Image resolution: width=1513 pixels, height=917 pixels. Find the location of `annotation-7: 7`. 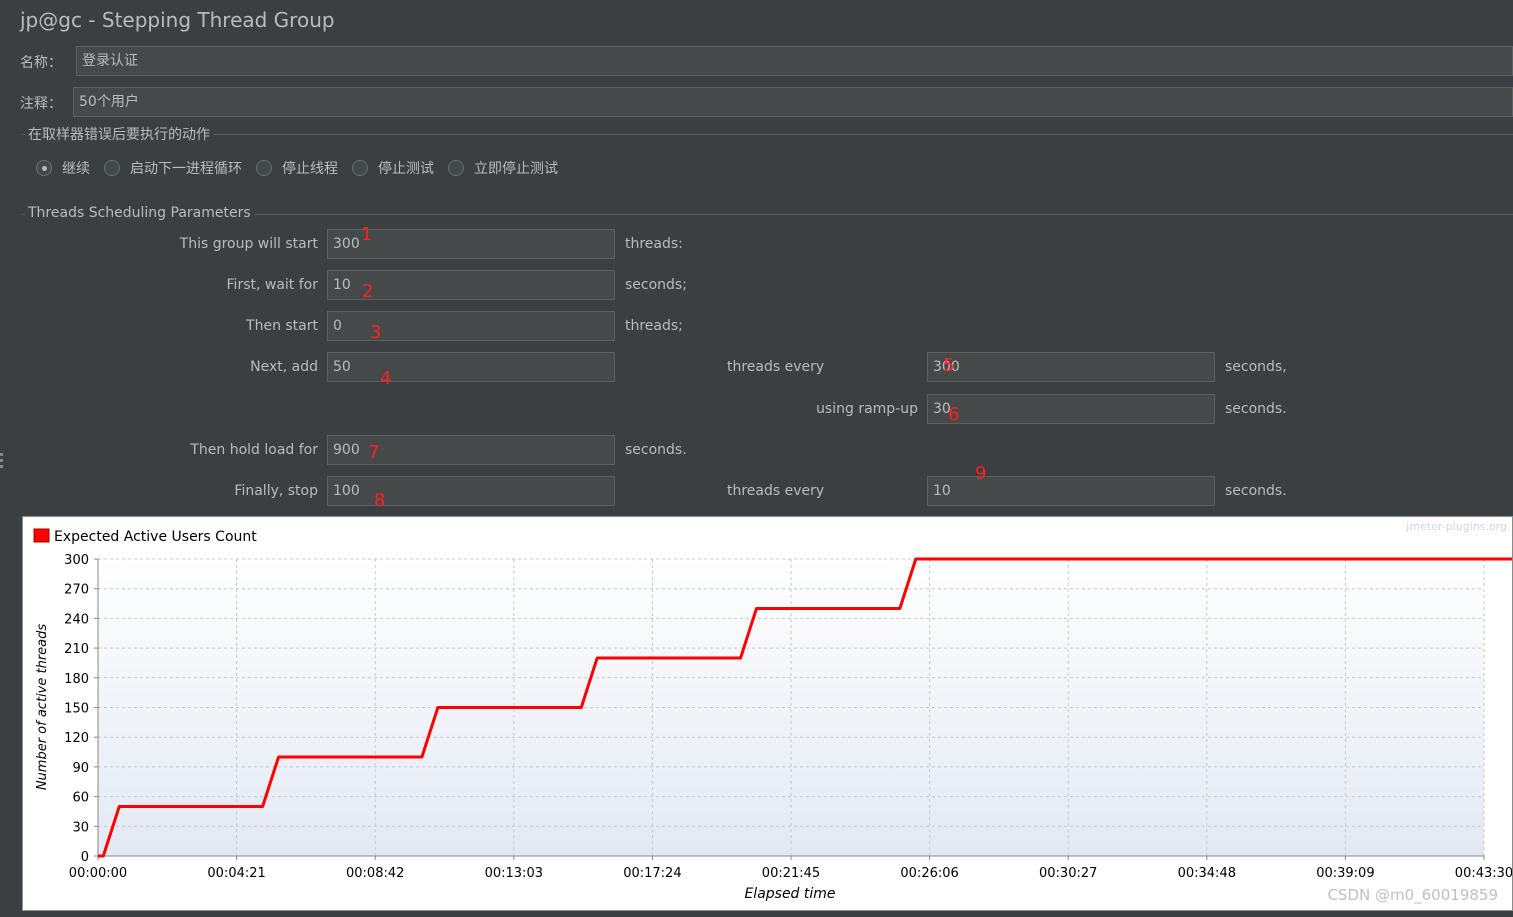

annotation-7: 7 is located at coordinates (374, 452).